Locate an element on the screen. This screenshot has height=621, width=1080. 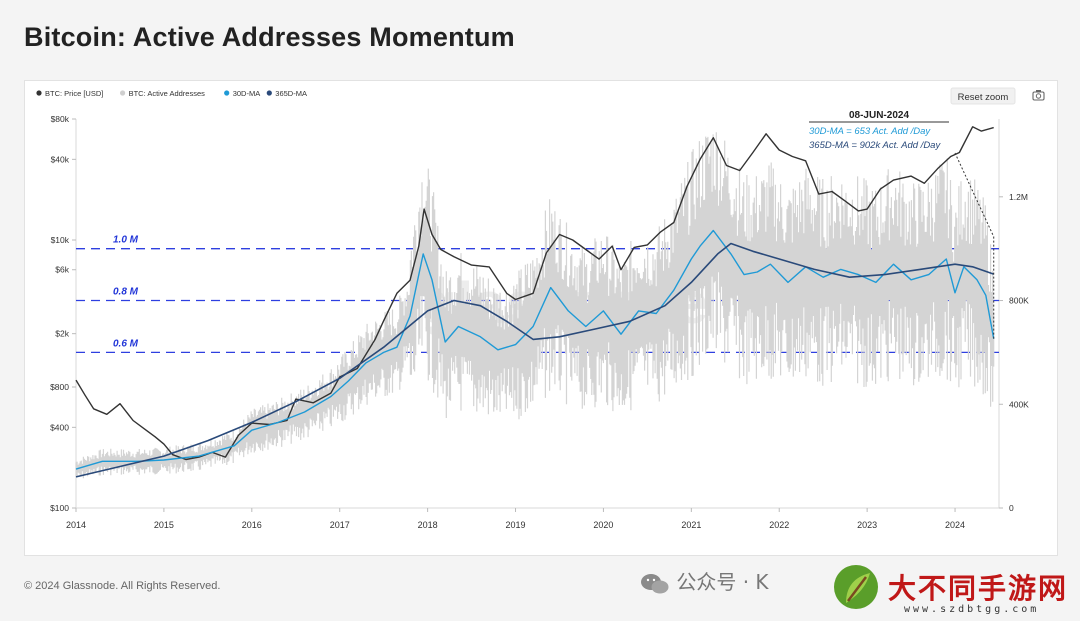
annotation-30d: 30D-MA = 653 Act. Add /Day is located at coordinates (870, 131).